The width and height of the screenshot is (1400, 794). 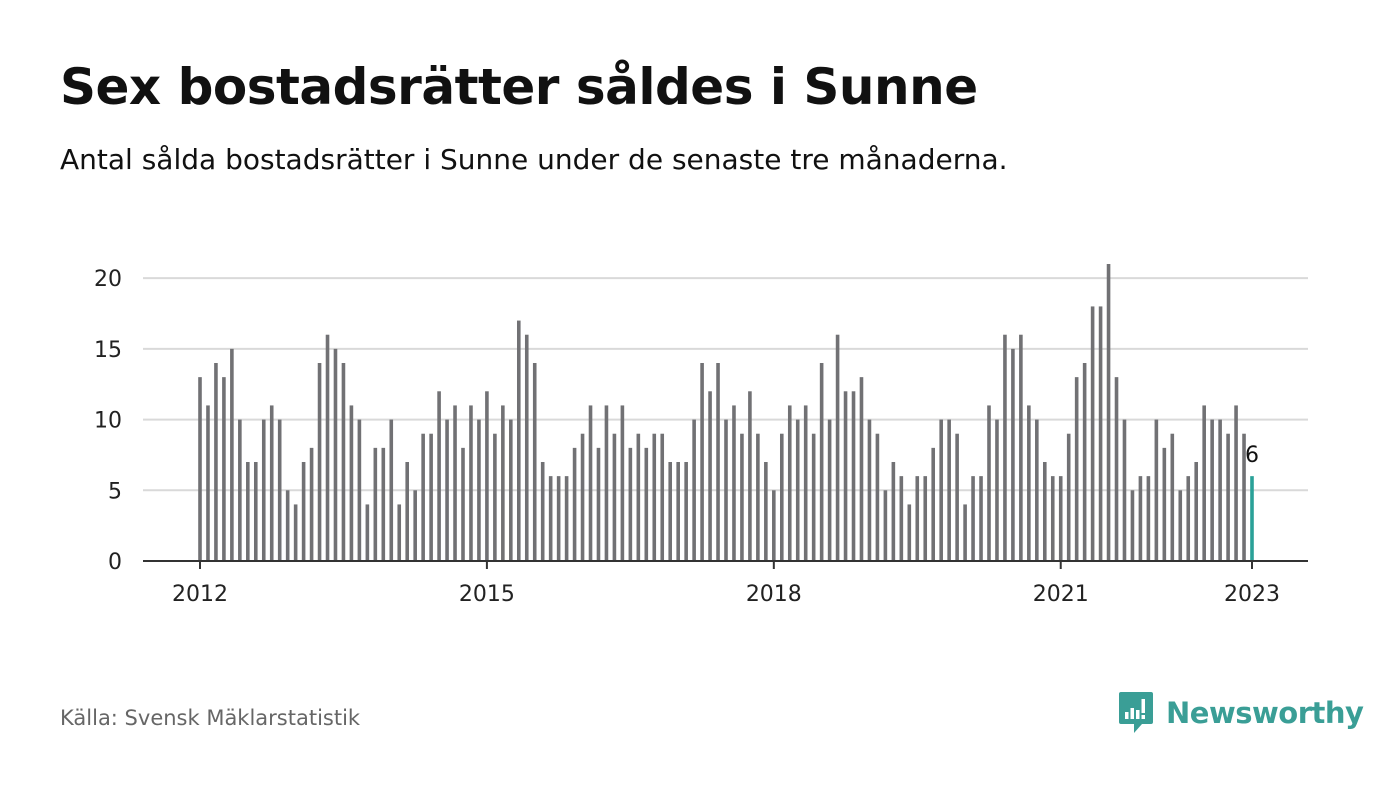 What do you see at coordinates (108, 421) in the screenshot?
I see `y-tick-label: 10` at bounding box center [108, 421].